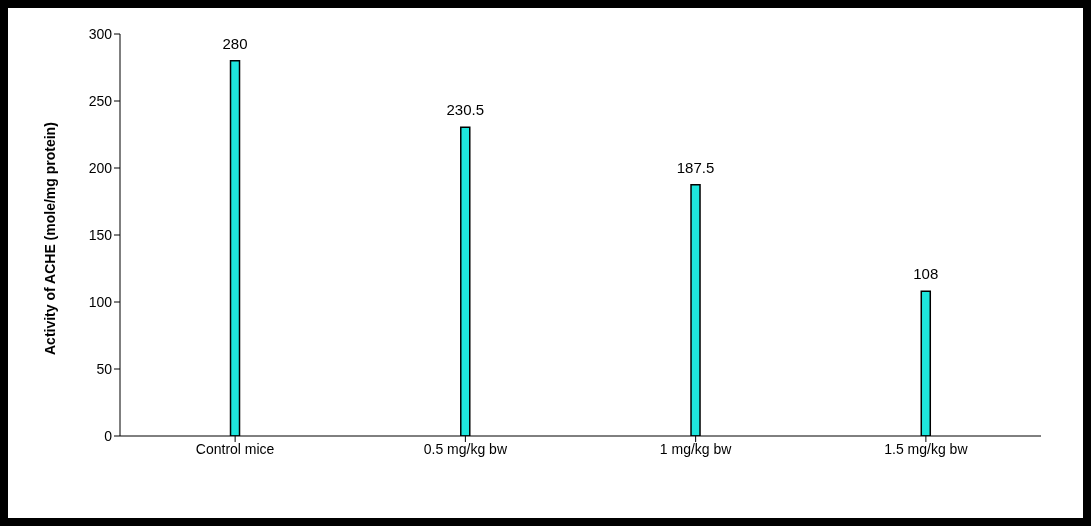 This screenshot has width=1091, height=526. What do you see at coordinates (926, 448) in the screenshot?
I see `x-tick-label: 1.5 mg/kg bw` at bounding box center [926, 448].